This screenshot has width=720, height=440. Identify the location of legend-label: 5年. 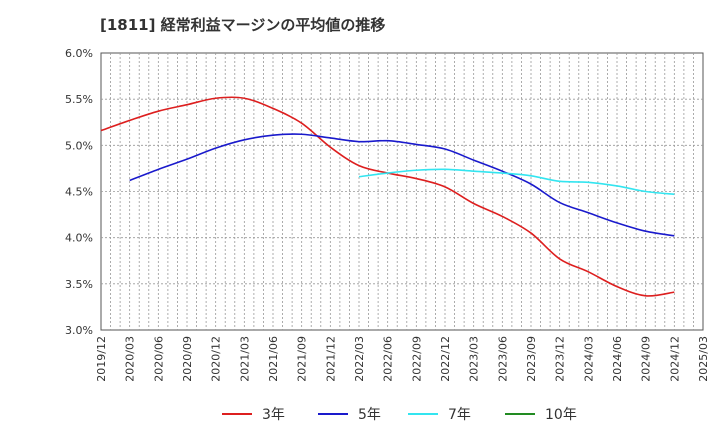
(369, 415).